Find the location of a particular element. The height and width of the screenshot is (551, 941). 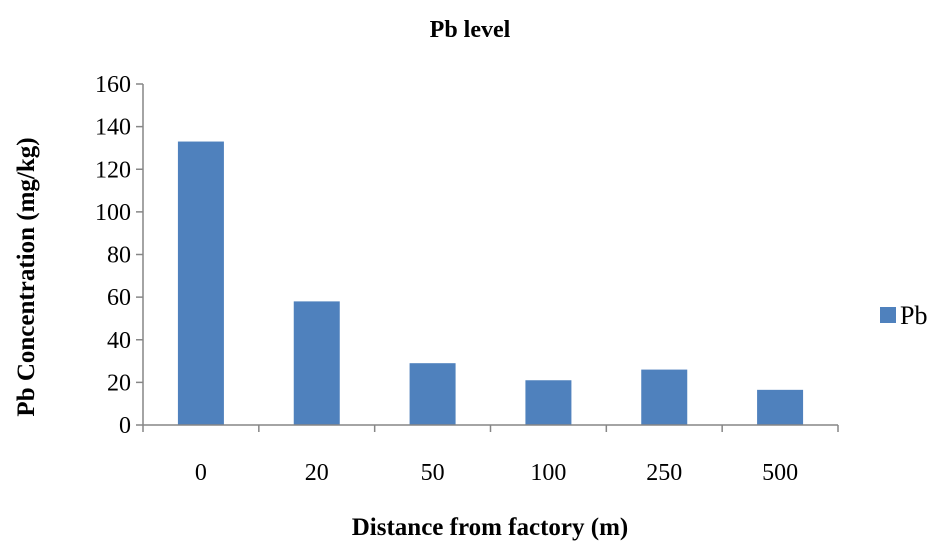

y-tick-label: 160 is located at coordinates (113, 85).